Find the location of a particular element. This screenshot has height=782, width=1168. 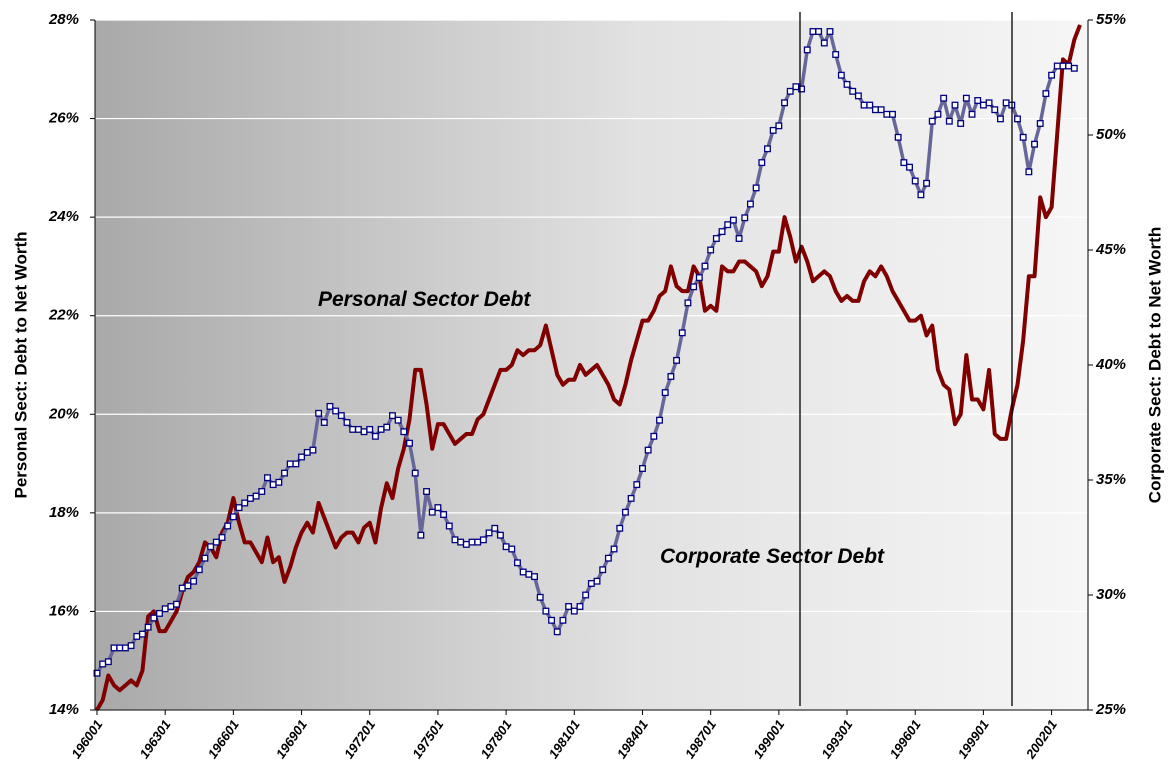

x-tick-label: 197801 is located at coordinates (495, 739).